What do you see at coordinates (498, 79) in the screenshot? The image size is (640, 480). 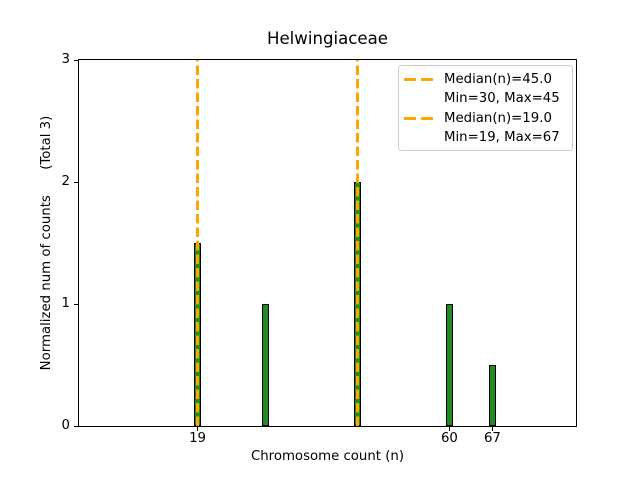 I see `legend-label: Median(n)=45.0` at bounding box center [498, 79].